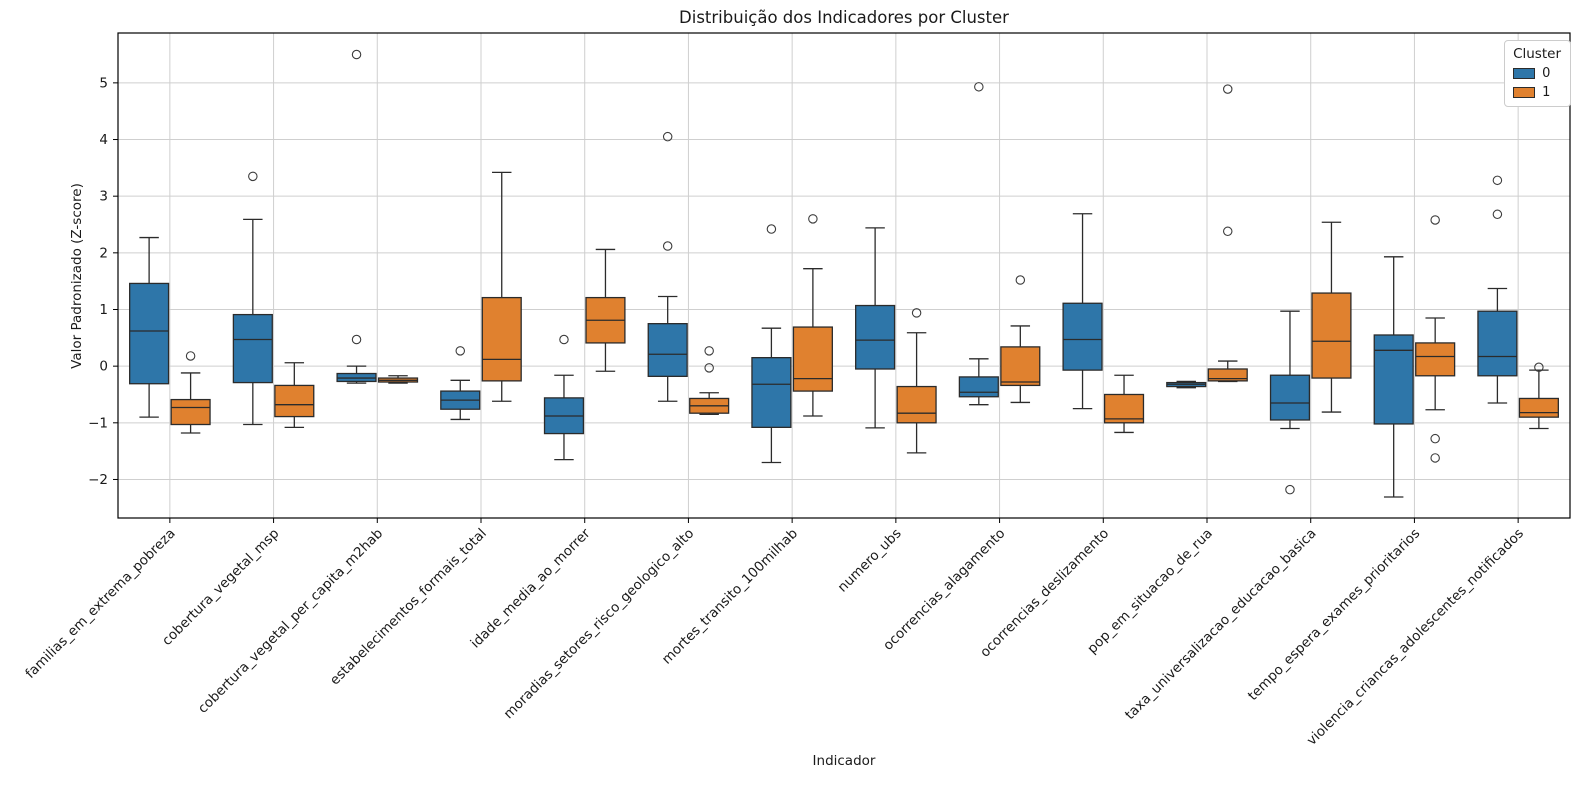  Describe the element at coordinates (220, 587) in the screenshot. I see `x-tick-label: cobertura_vegetal_msp` at that location.